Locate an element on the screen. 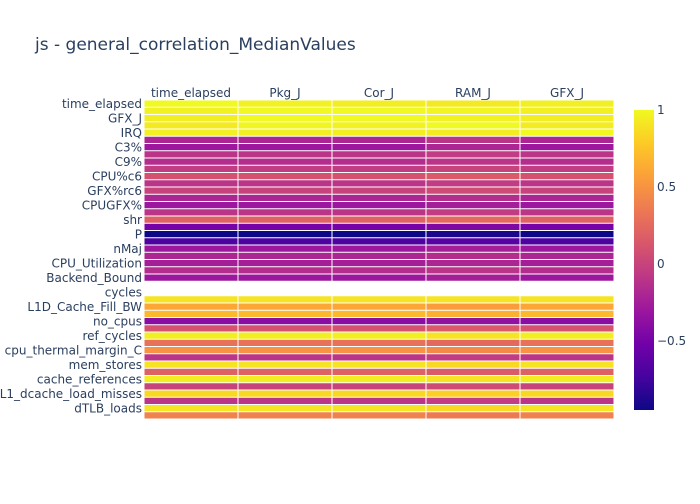 The height and width of the screenshot is (504, 700). chart-title: js - general_correlation_MedianValues is located at coordinates (195, 45).